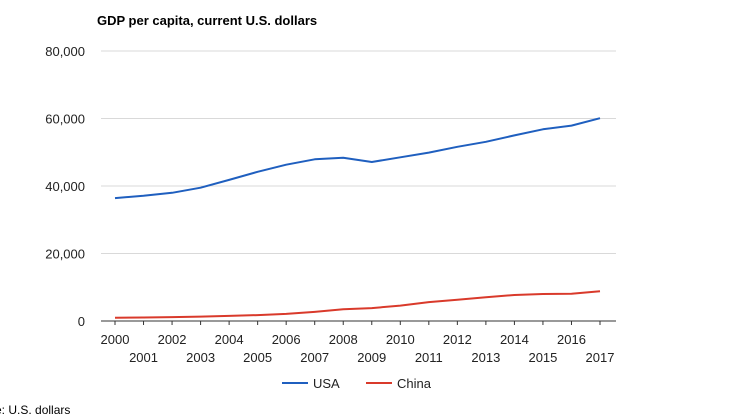 The width and height of the screenshot is (731, 418). What do you see at coordinates (486, 142) in the screenshot?
I see `data-point-usa-2013` at bounding box center [486, 142].